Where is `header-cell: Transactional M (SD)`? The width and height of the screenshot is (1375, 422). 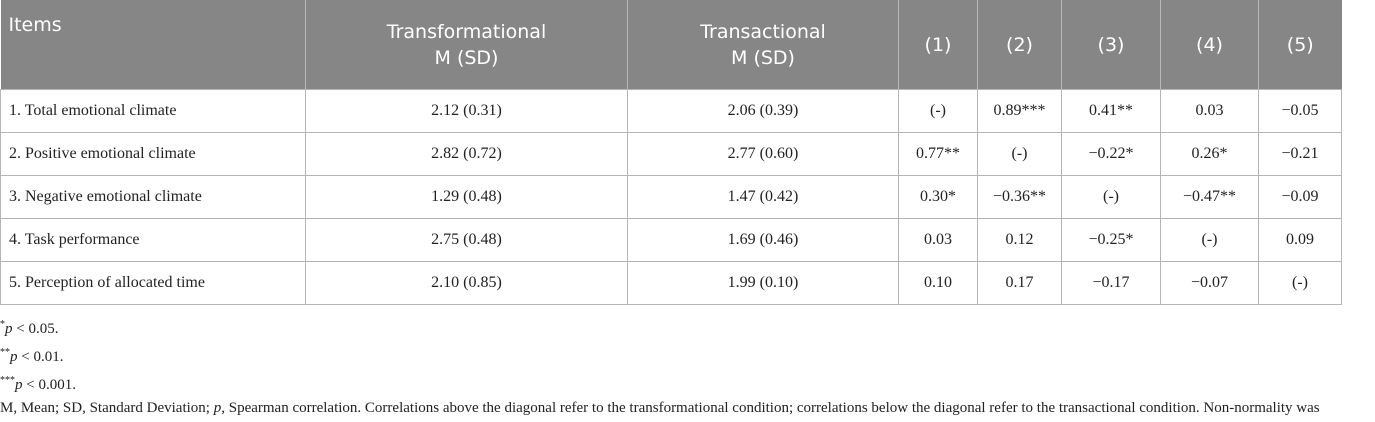
header-cell: Transactional M (SD) is located at coordinates (763, 45).